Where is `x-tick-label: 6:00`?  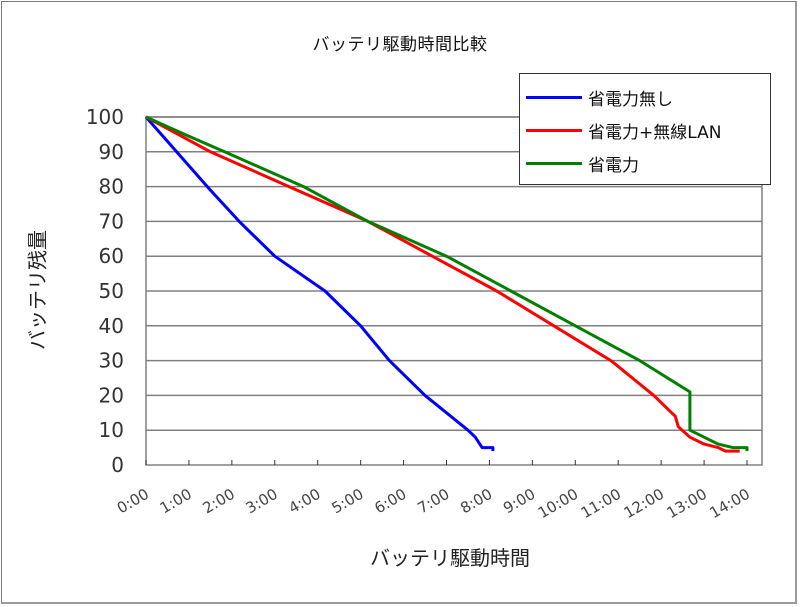 x-tick-label: 6:00 is located at coordinates (390, 501).